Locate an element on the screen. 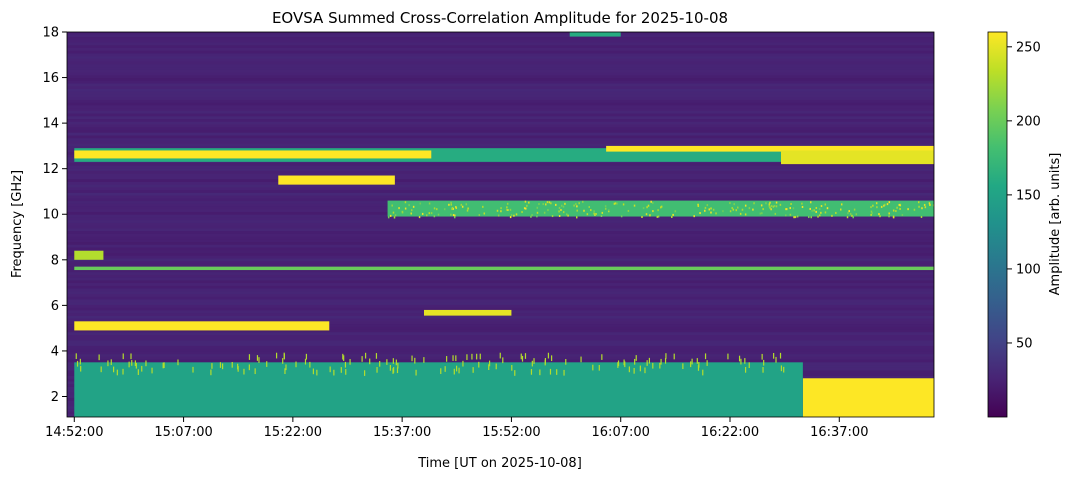 This screenshot has height=479, width=1073. y-tick-label: 8 is located at coordinates (55, 260).